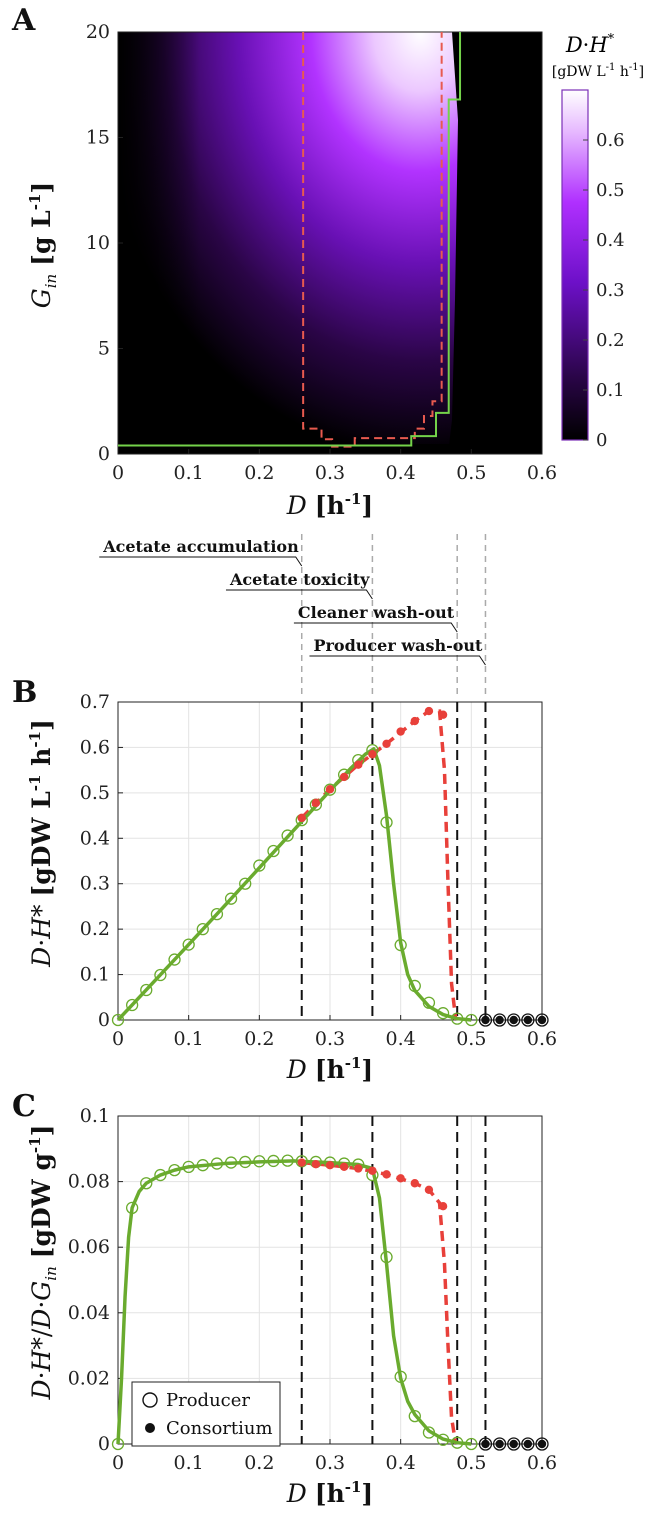  I want to click on colorbar-tick-label-4: 0.4, so click(610, 240).